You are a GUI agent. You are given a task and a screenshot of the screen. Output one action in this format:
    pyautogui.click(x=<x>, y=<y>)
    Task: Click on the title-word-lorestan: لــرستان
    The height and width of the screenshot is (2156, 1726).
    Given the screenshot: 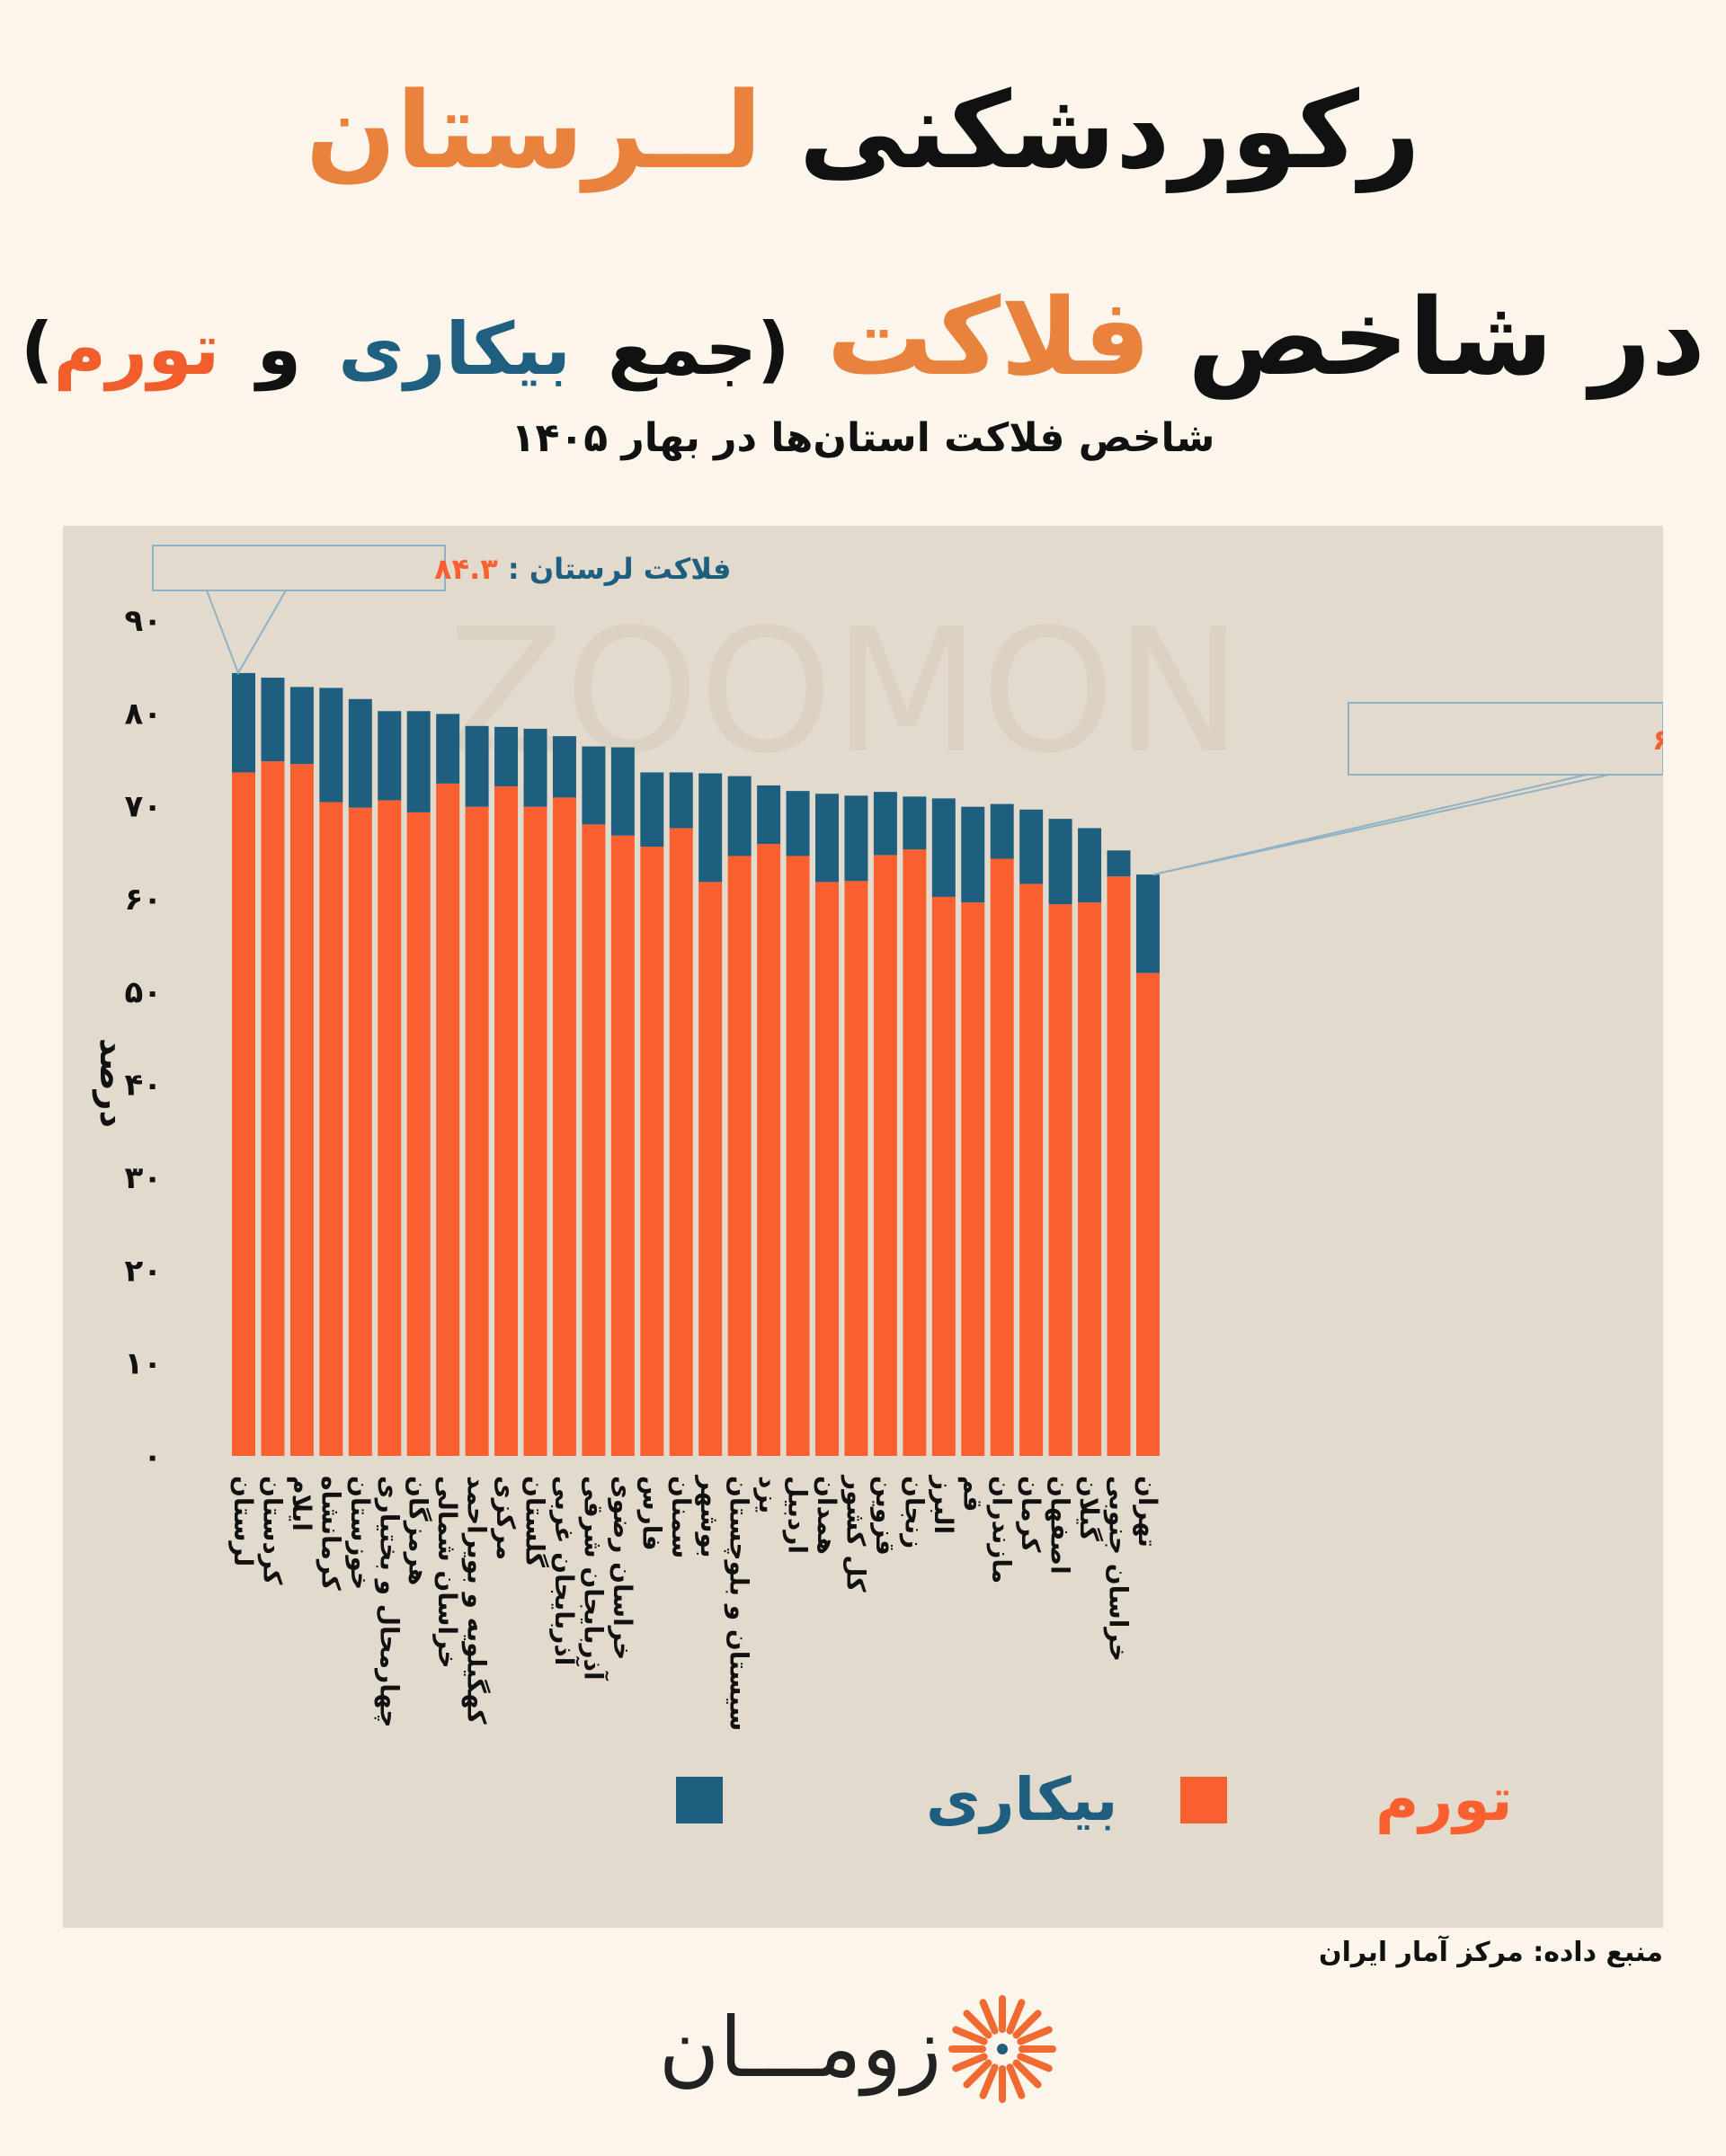 What is the action you would take?
    pyautogui.click(x=534, y=130)
    